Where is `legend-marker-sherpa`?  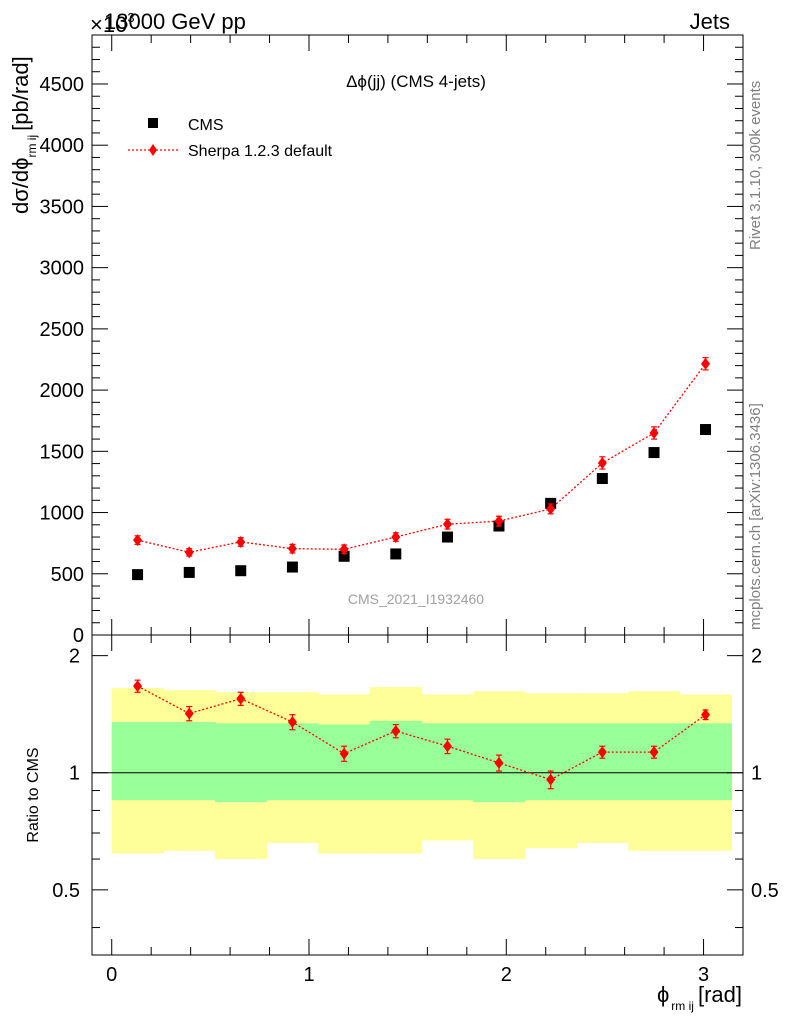 legend-marker-sherpa is located at coordinates (153, 150).